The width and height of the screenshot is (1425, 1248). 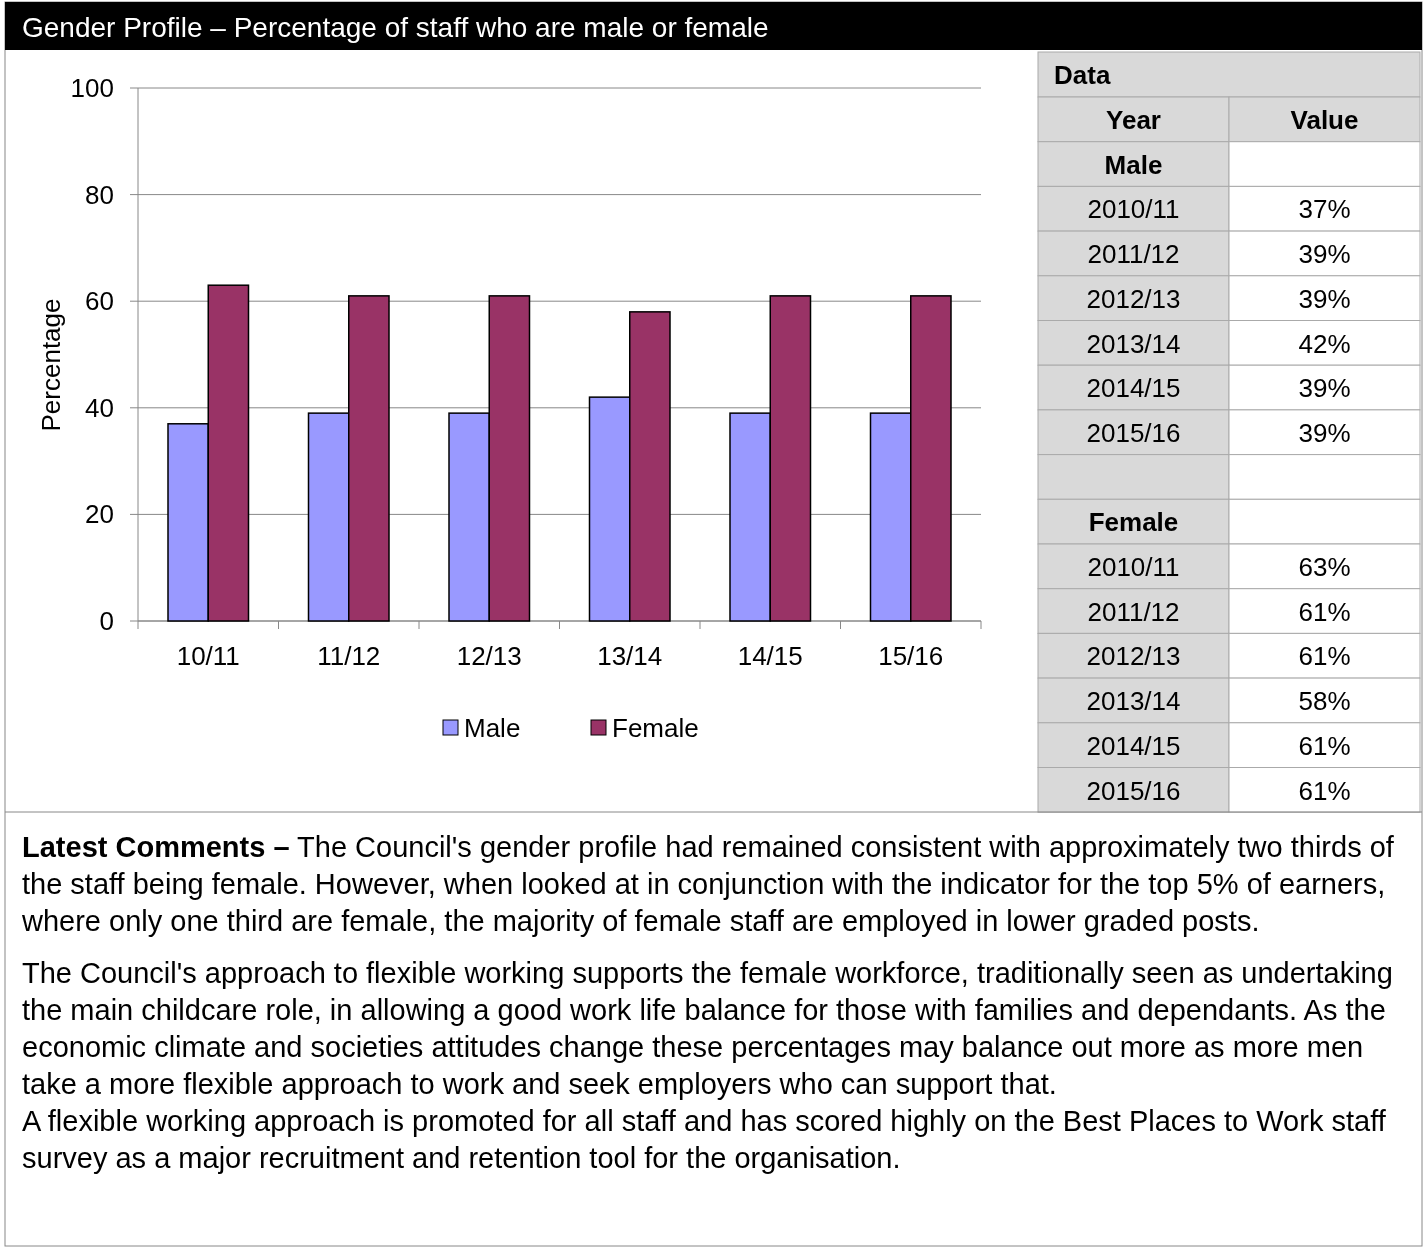 What do you see at coordinates (156, 847) in the screenshot?
I see `text: Latest Comments –` at bounding box center [156, 847].